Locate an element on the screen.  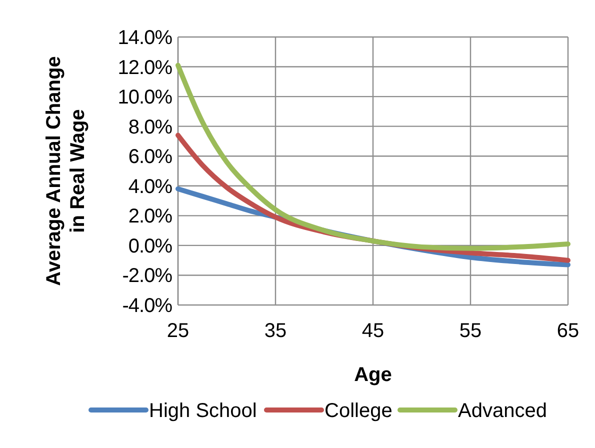
x-tick-label: 25 is located at coordinates (178, 331).